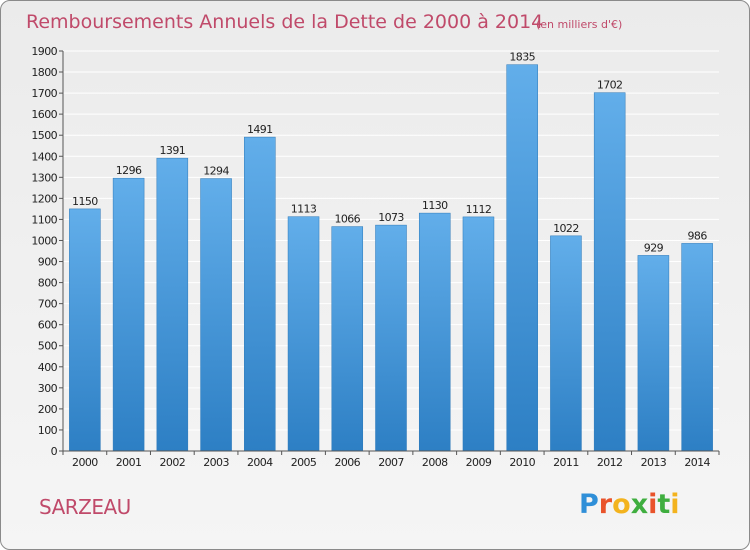  What do you see at coordinates (610, 85) in the screenshot?
I see `bar-value-label: 1702` at bounding box center [610, 85].